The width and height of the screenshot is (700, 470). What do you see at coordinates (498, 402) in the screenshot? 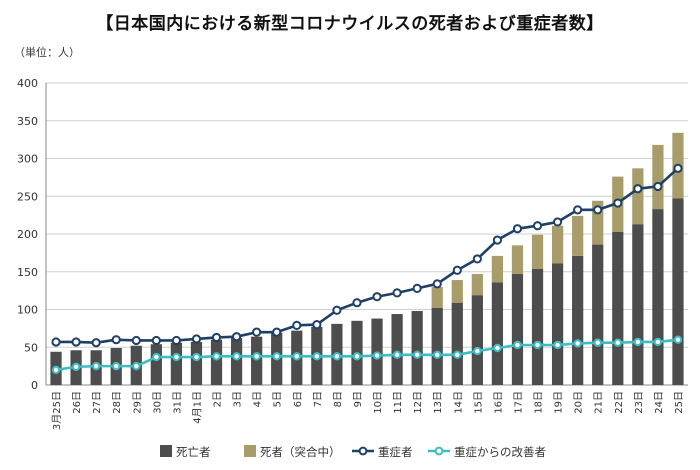
I see `x-tick-label: 16日` at bounding box center [498, 402].